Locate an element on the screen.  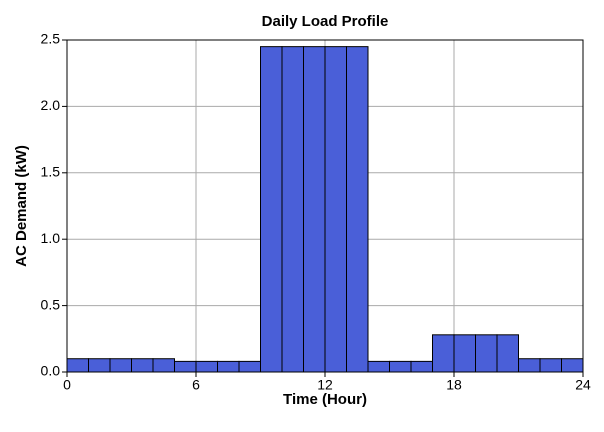
y-tick-label: 1.0 is located at coordinates (51, 238).